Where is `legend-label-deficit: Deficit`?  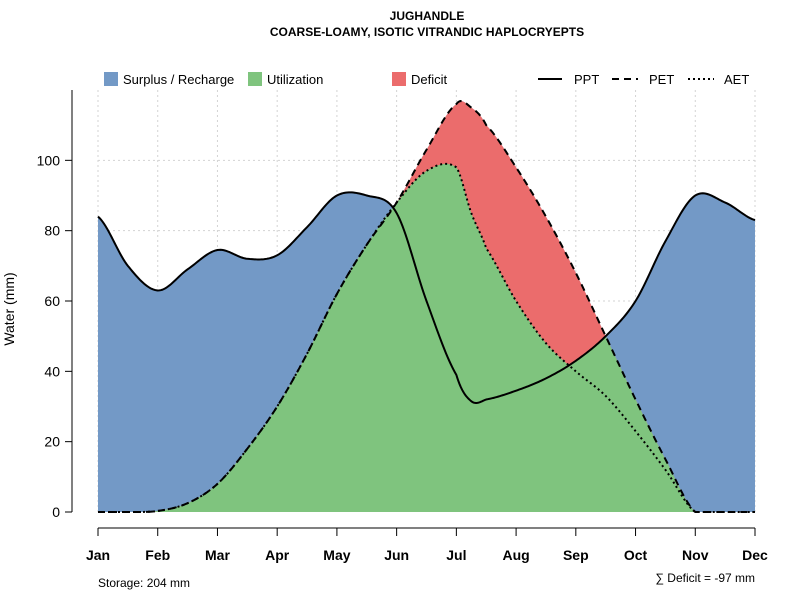 legend-label-deficit: Deficit is located at coordinates (429, 79).